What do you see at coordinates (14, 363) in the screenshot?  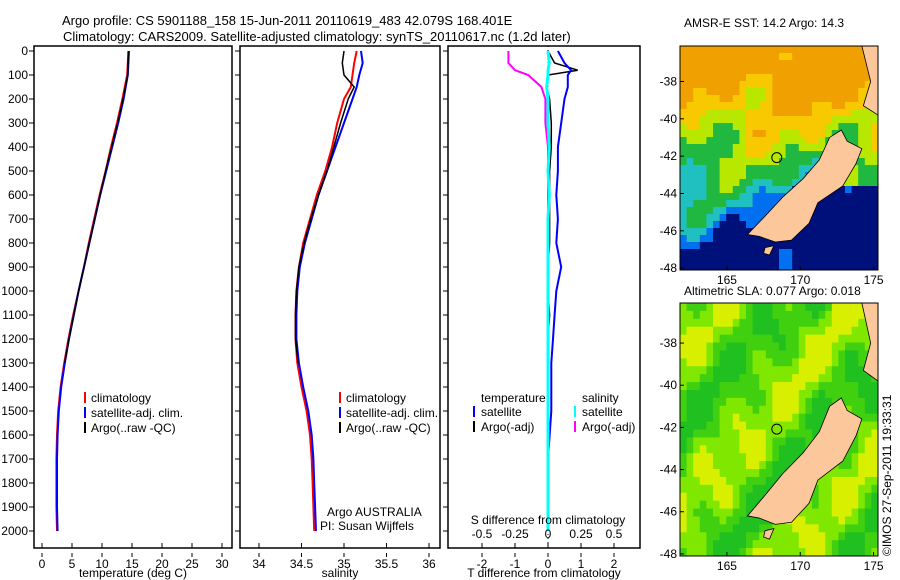 I see `y-tick-label: 1300` at bounding box center [14, 363].